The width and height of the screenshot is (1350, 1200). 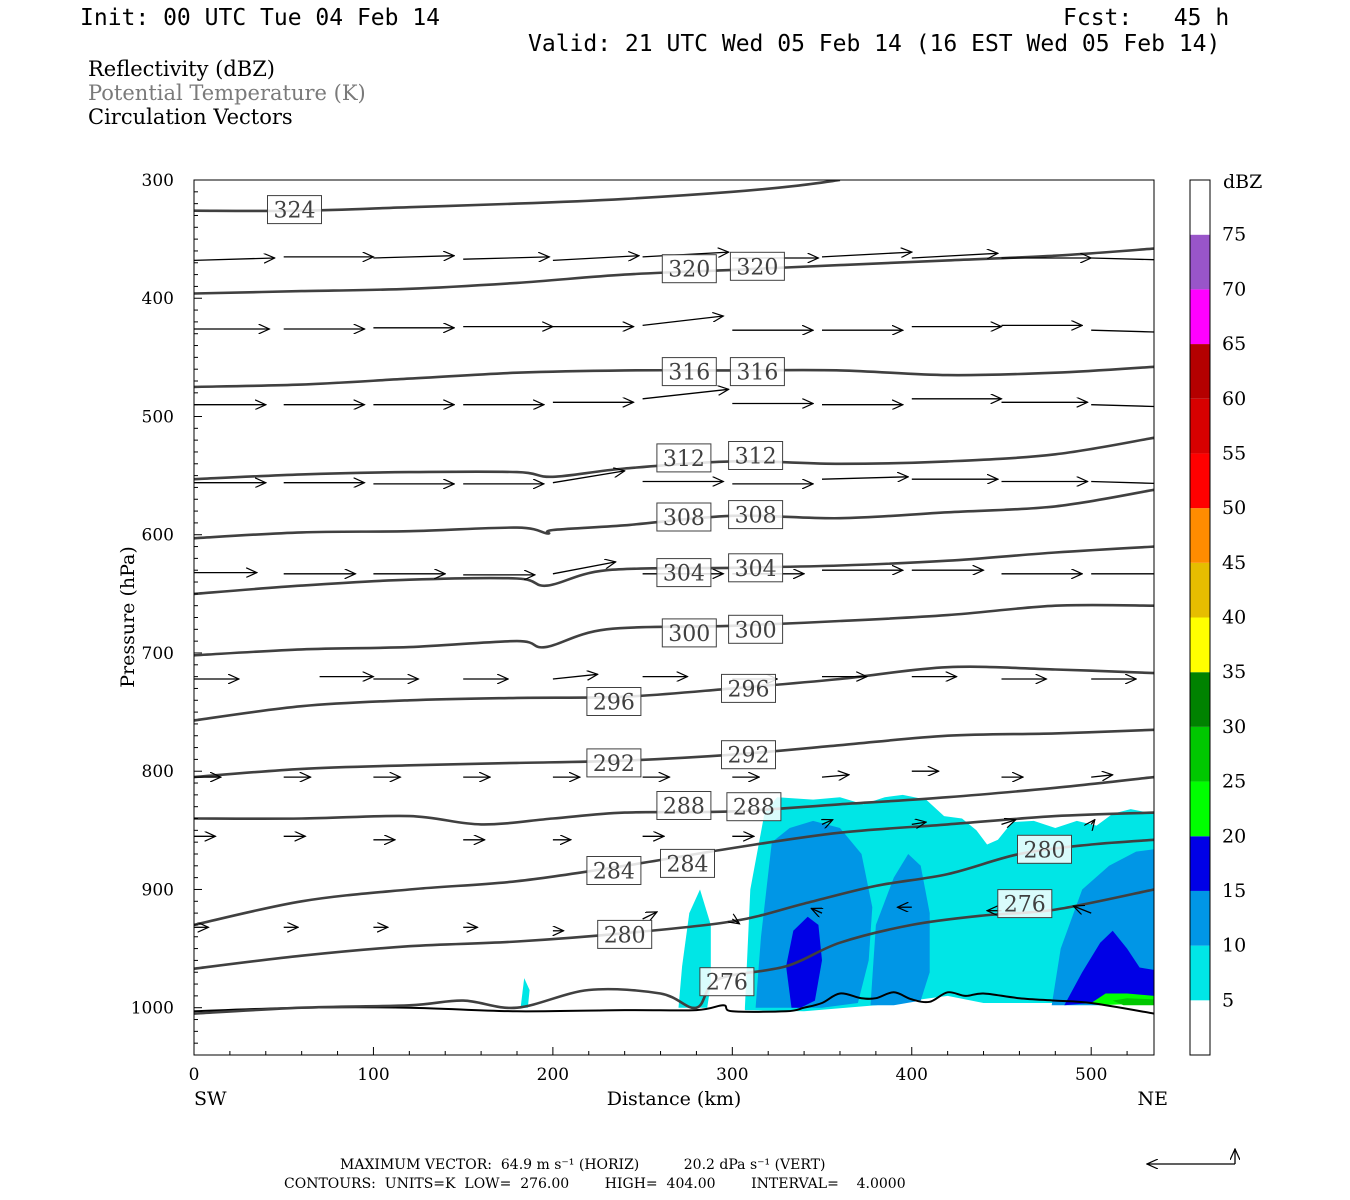 I want to click on svg-text: 296, so click(x=614, y=703).